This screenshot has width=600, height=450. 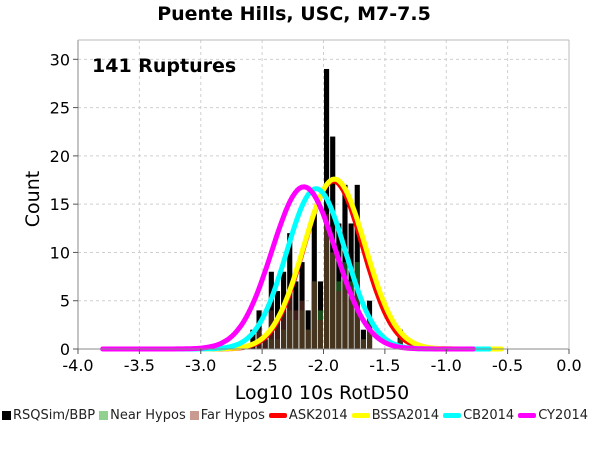 I want to click on legend-item-cb2014: CB2014, so click(x=478, y=415).